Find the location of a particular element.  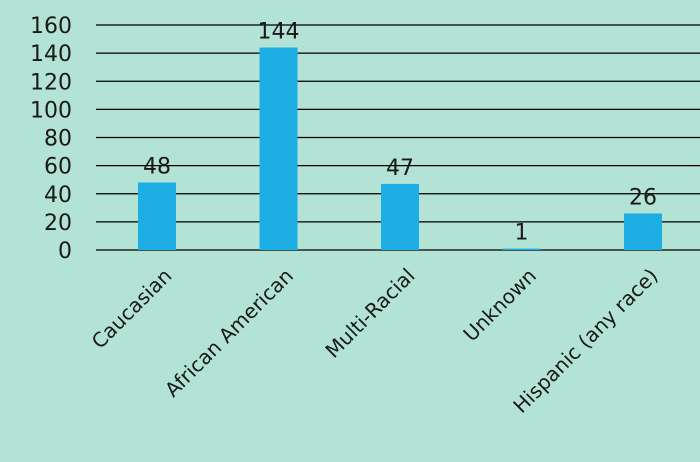

bar-caucasian is located at coordinates (157, 216).